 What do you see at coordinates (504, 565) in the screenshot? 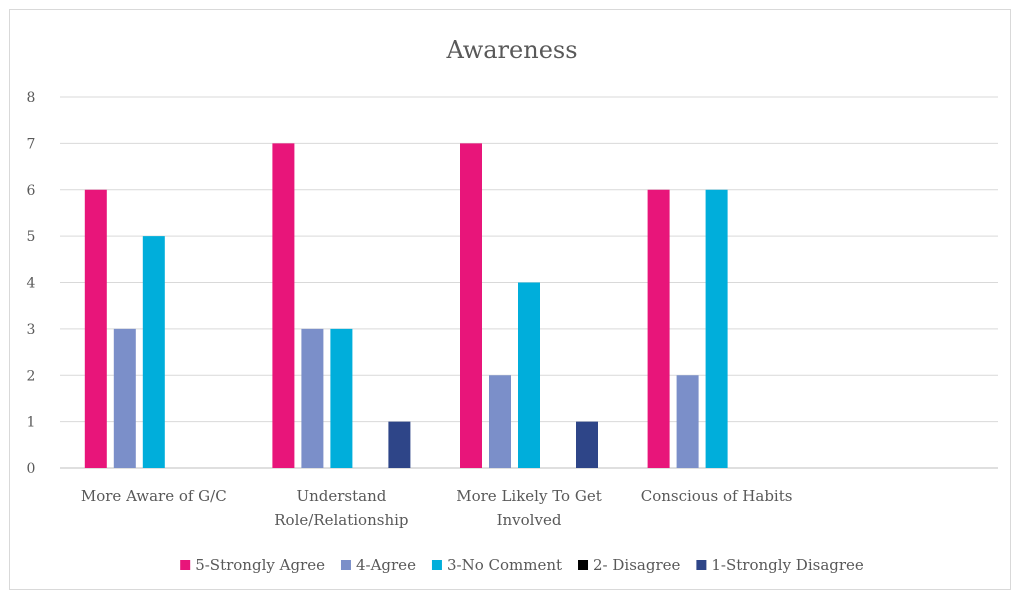
I see `legend-label: 3-No Comment` at bounding box center [504, 565].